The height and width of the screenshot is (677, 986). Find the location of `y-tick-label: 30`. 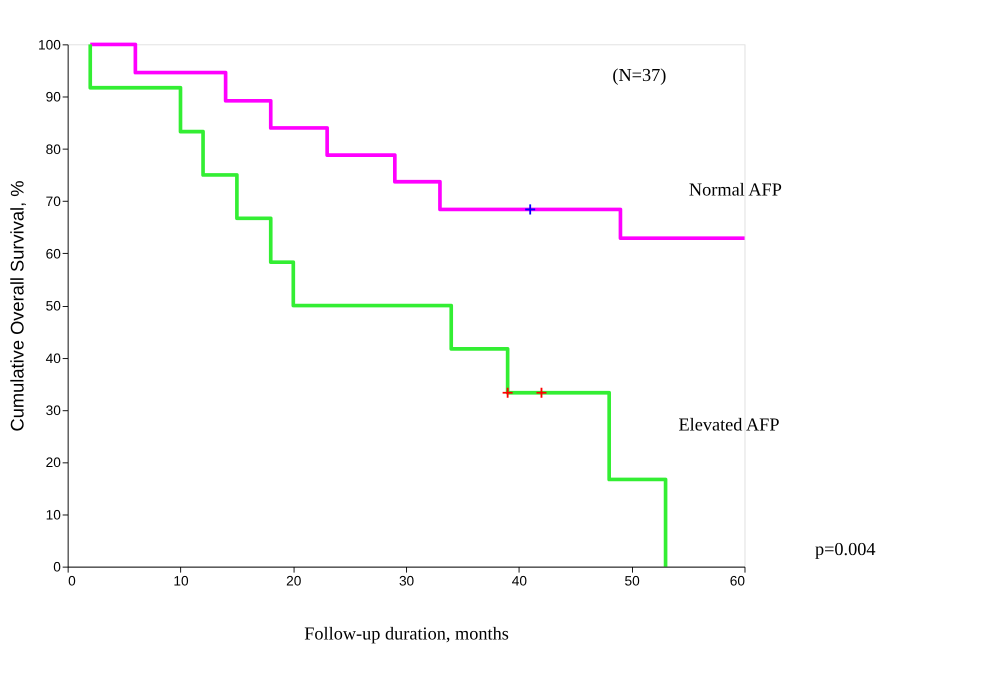

y-tick-label: 30 is located at coordinates (54, 410).